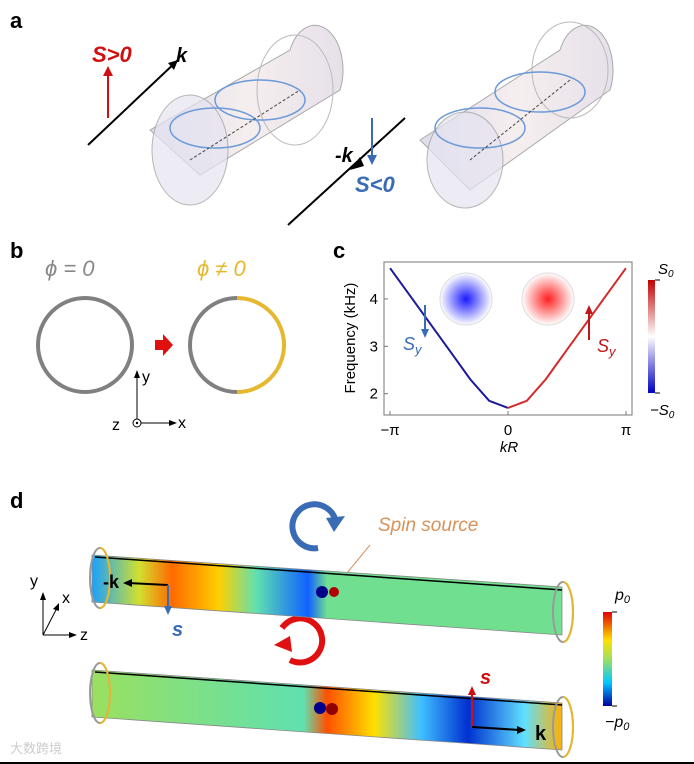 This screenshot has height=764, width=694. I want to click on panel-label: a, so click(16, 20).